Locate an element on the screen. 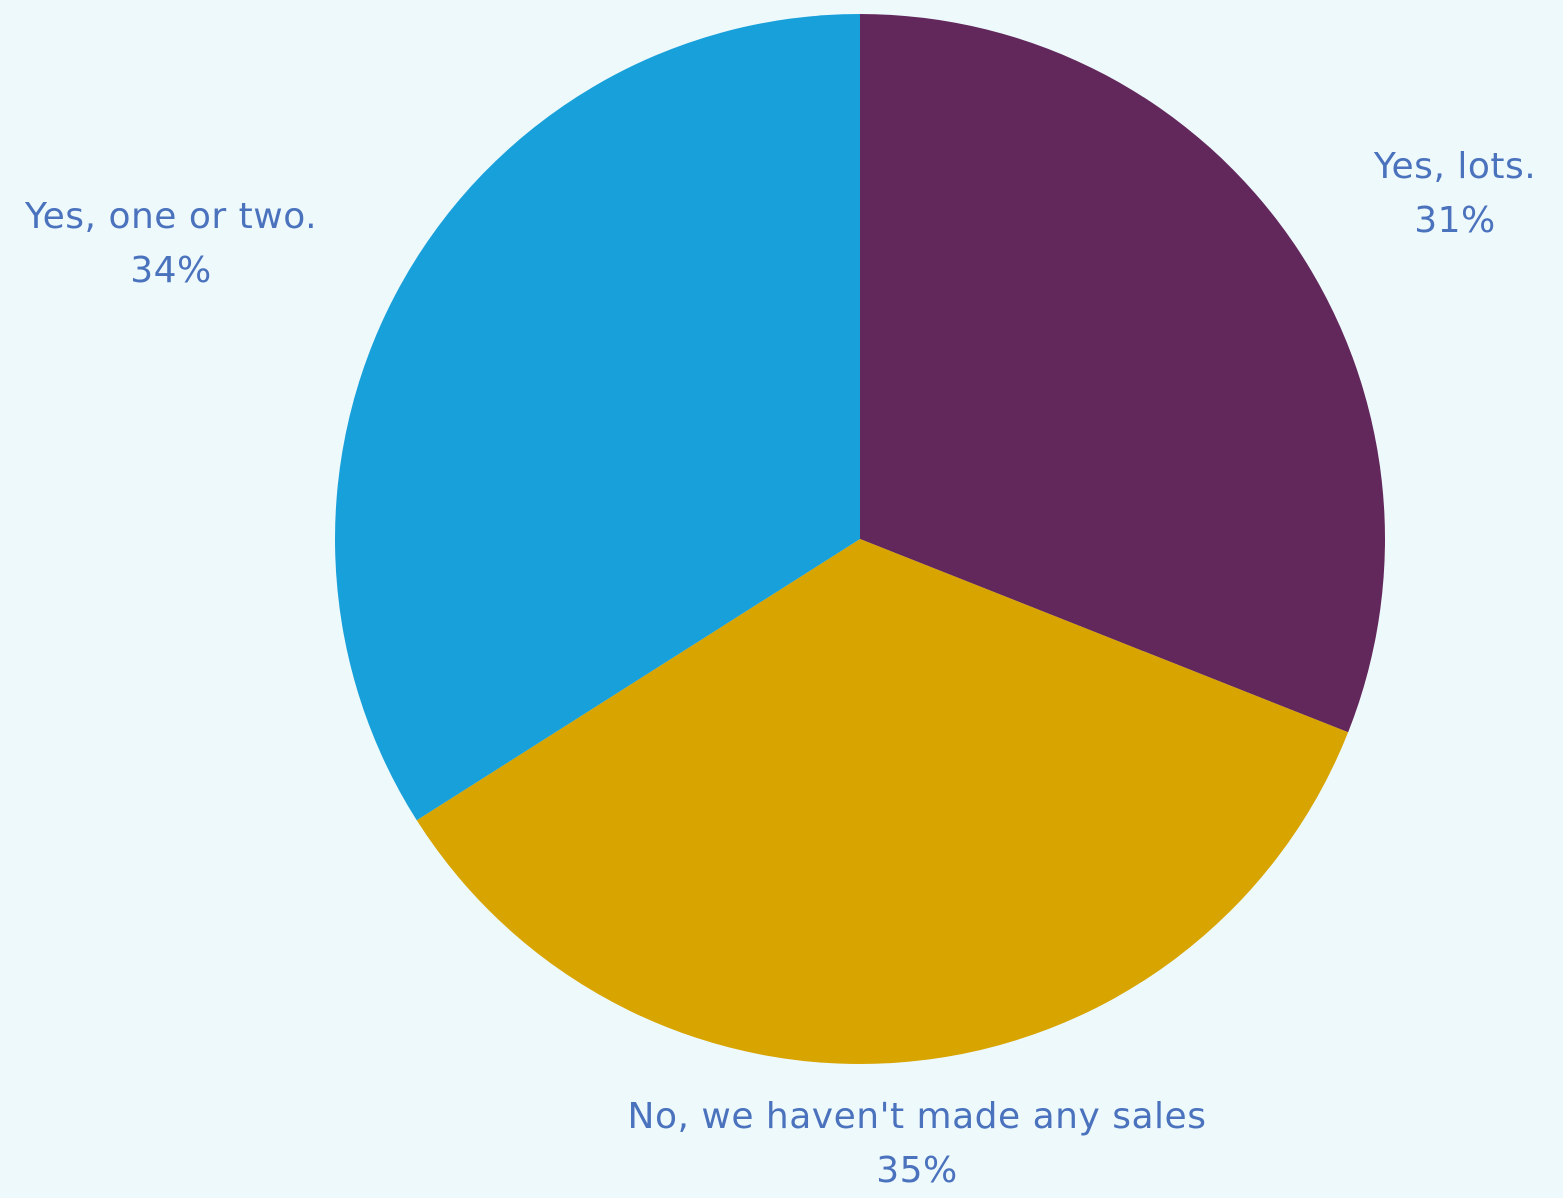 This screenshot has height=1198, width=1563. slice-name: No, we haven't made any sales is located at coordinates (917, 1116).